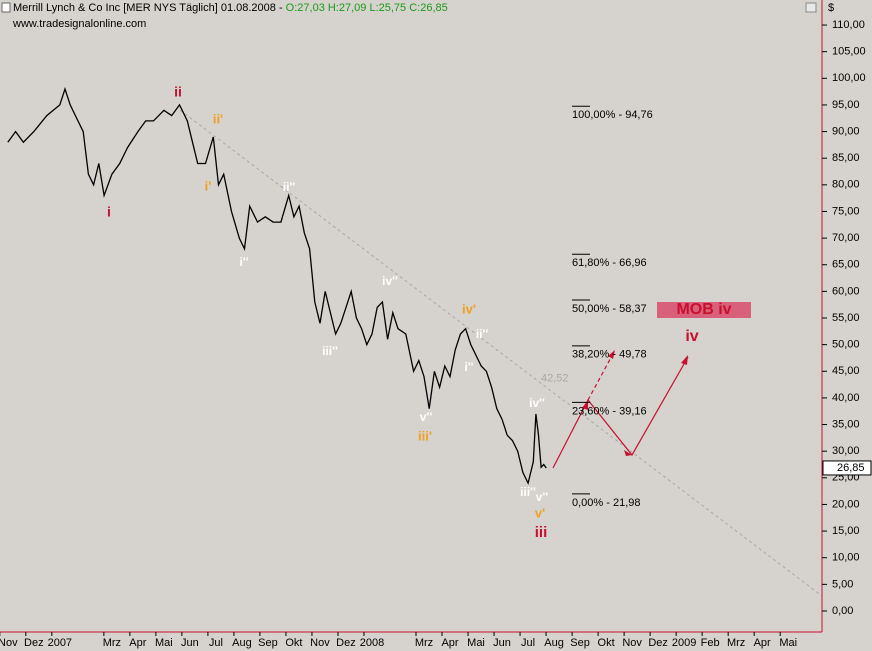 Image resolution: width=872 pixels, height=651 pixels. I want to click on y-tick-label: 50,00, so click(846, 345).